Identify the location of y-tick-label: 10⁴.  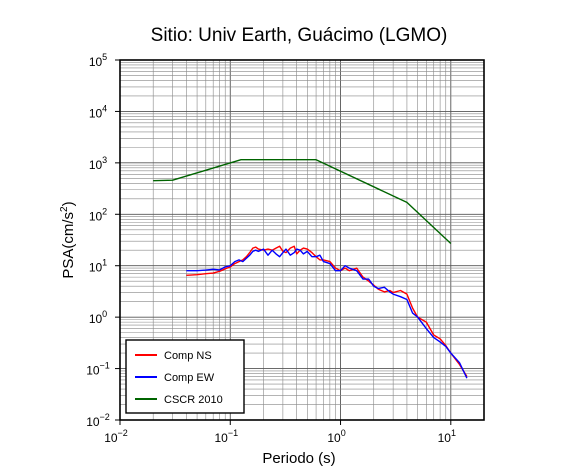
(98, 111).